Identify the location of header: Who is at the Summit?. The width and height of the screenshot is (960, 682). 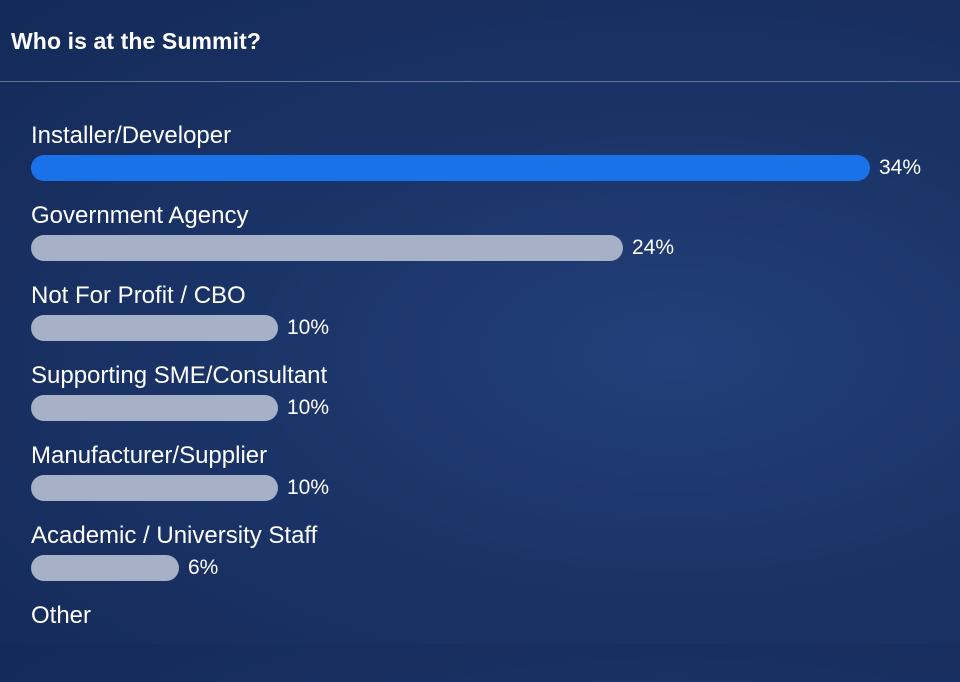
(480, 41).